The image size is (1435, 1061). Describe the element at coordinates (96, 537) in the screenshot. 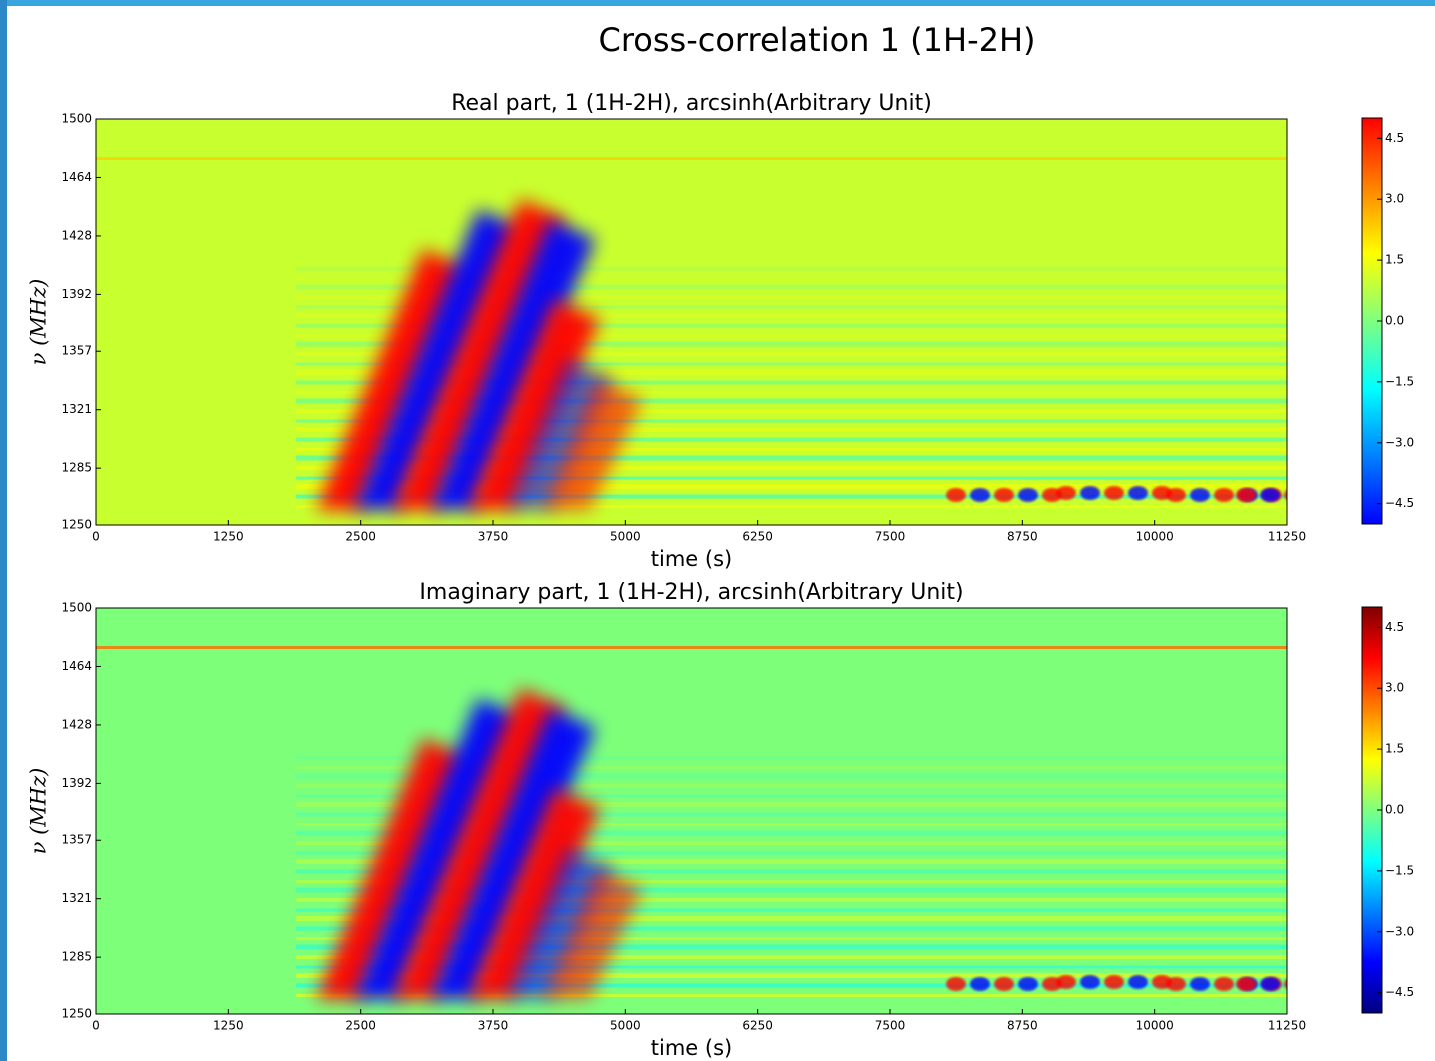

I see `x-tick-label: 0` at that location.